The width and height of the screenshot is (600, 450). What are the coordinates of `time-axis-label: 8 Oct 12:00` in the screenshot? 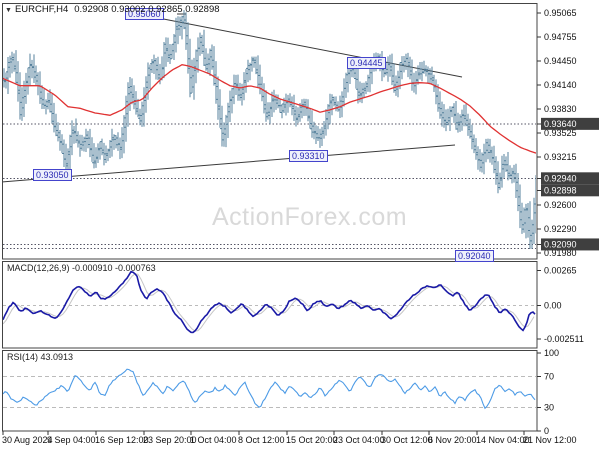 It's located at (261, 440).